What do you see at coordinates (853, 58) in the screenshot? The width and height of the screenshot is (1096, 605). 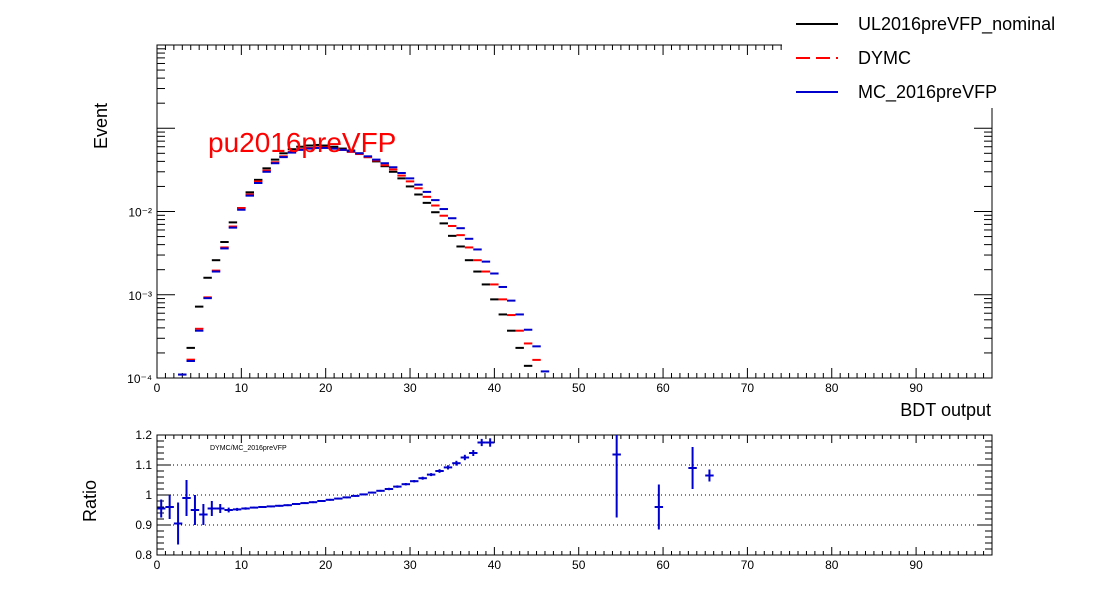 I see `legend-entry-dymc: DYMC` at bounding box center [853, 58].